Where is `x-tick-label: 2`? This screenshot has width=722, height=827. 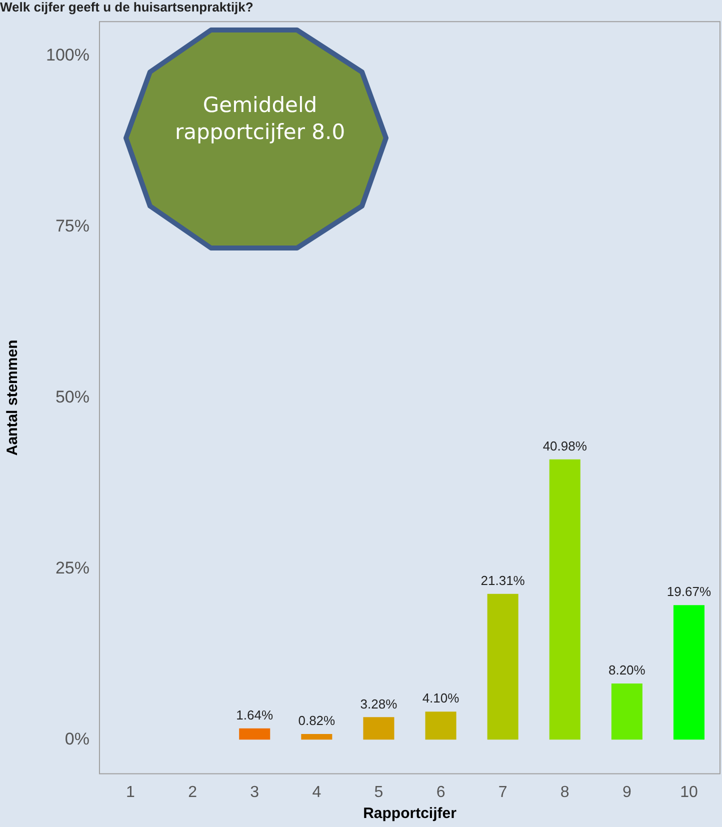
x-tick-label: 2 is located at coordinates (193, 792).